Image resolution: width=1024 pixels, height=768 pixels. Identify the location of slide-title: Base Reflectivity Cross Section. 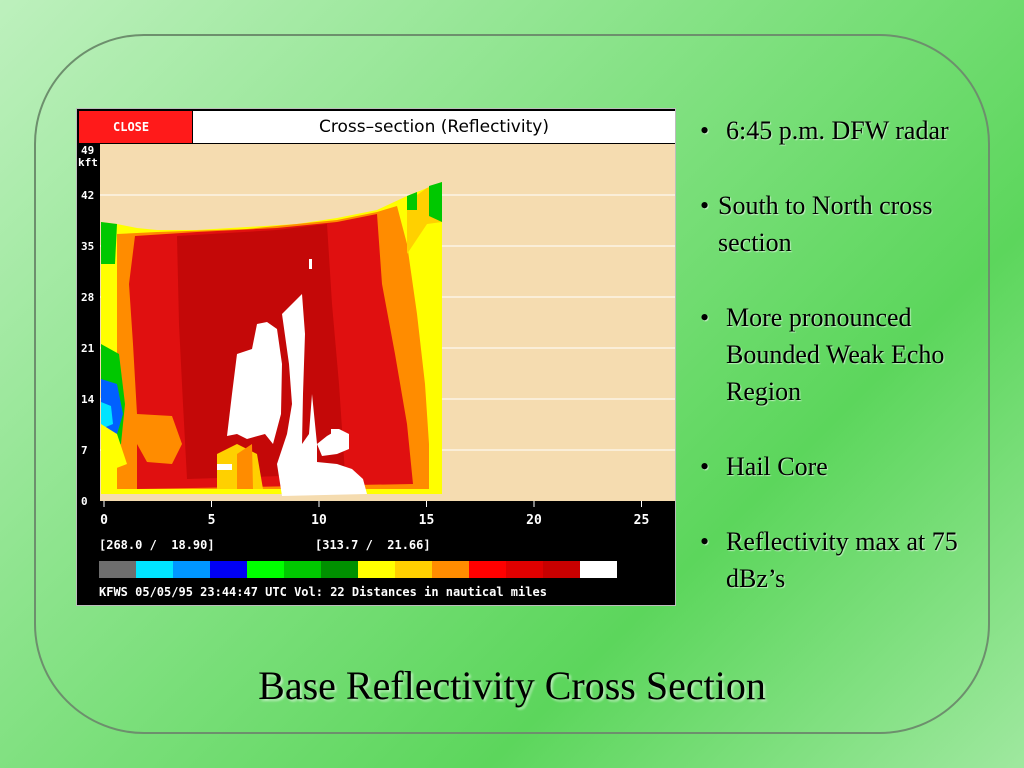
(512, 685).